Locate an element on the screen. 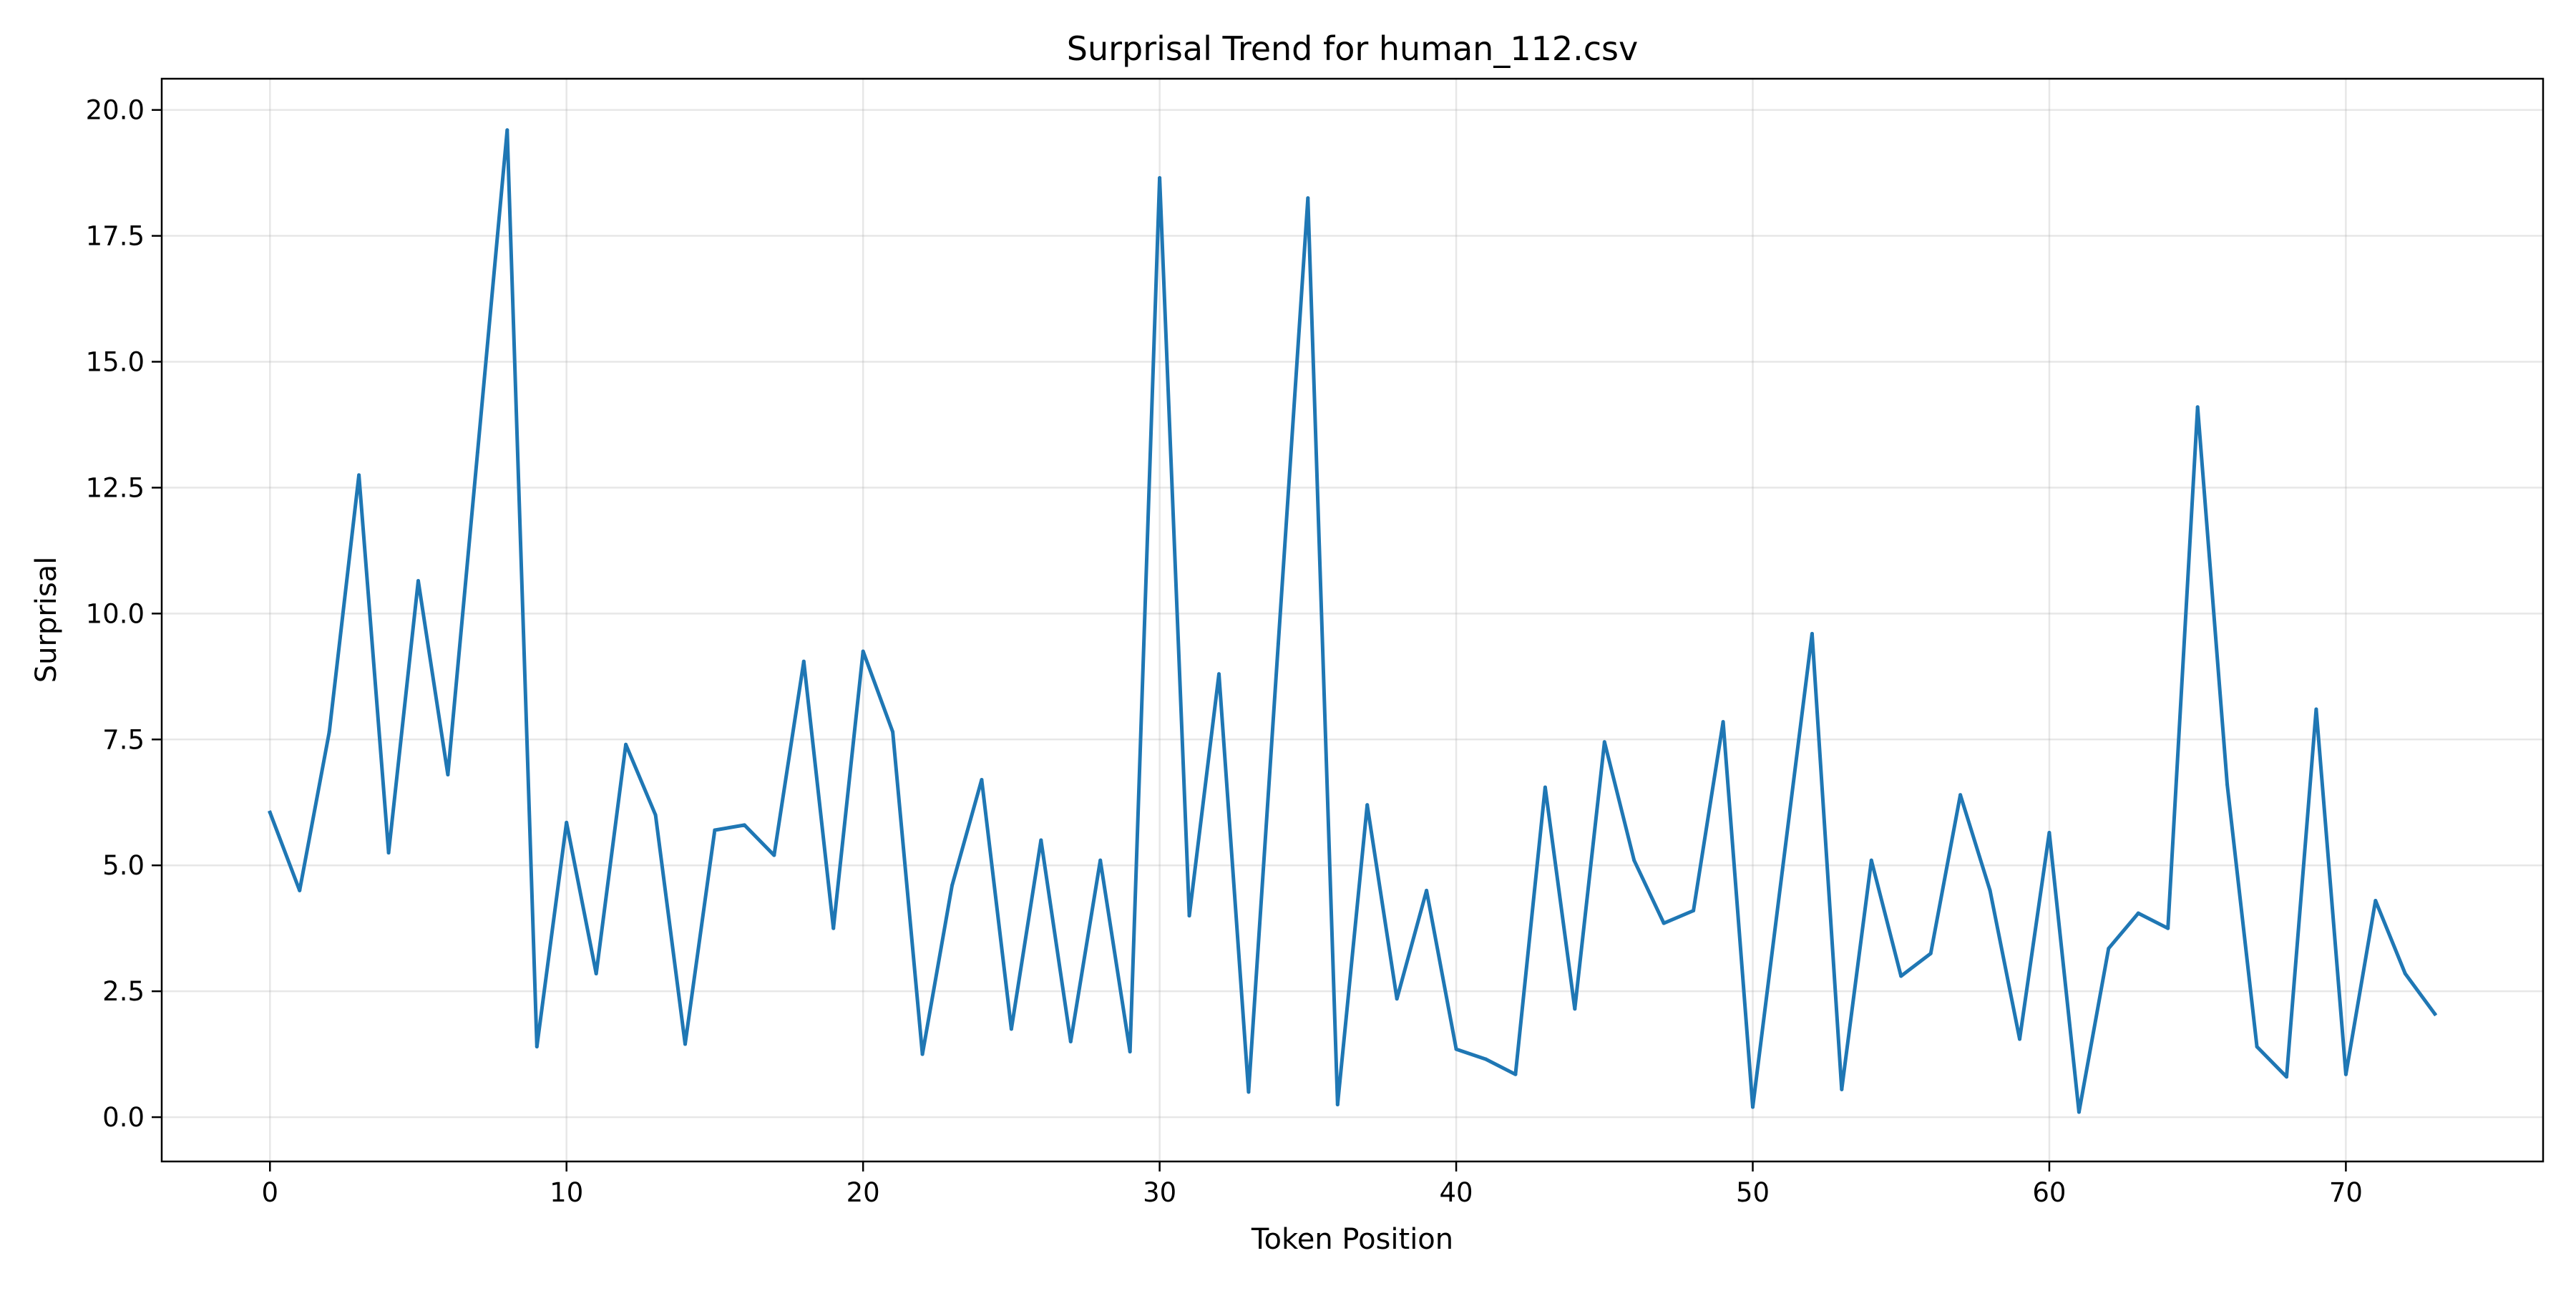  y-axis: 0.0 2.5 5.0 7.5 10.0 12.5 15.0 17.5 20.0 is located at coordinates (124, 614).